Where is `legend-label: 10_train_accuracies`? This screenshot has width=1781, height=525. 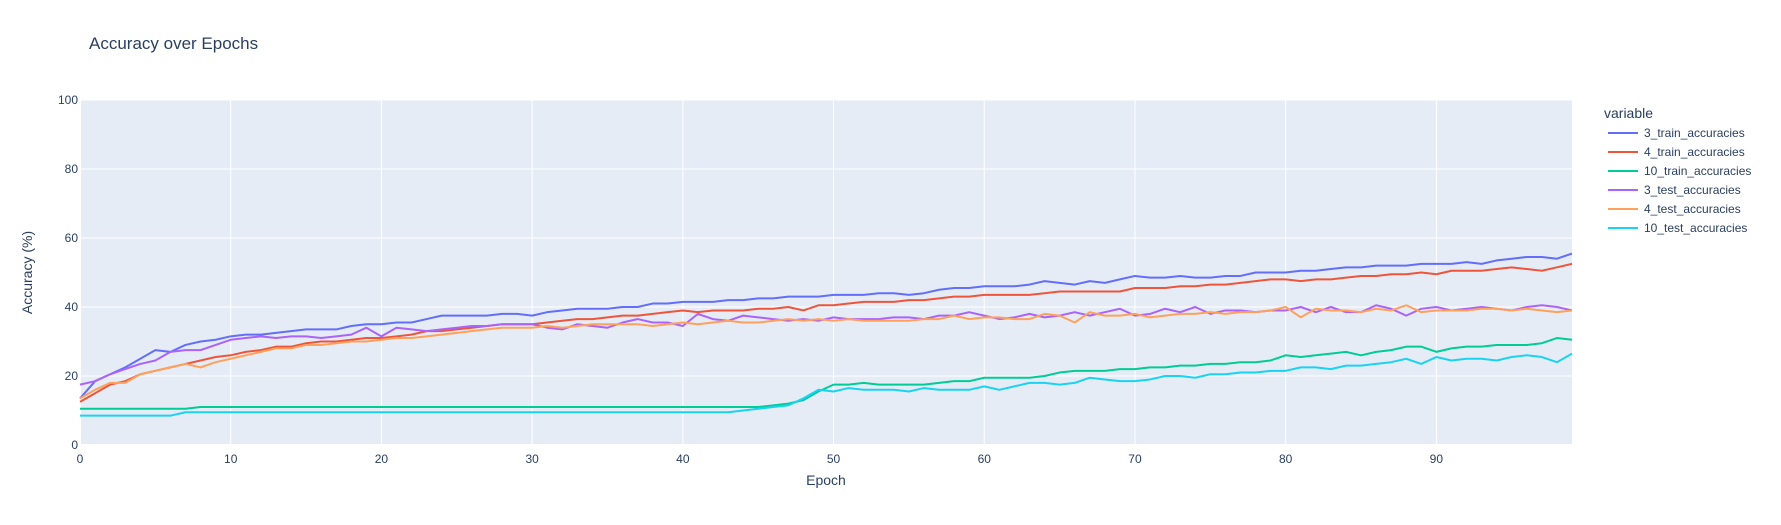
legend-label: 10_train_accuracies is located at coordinates (1697, 171).